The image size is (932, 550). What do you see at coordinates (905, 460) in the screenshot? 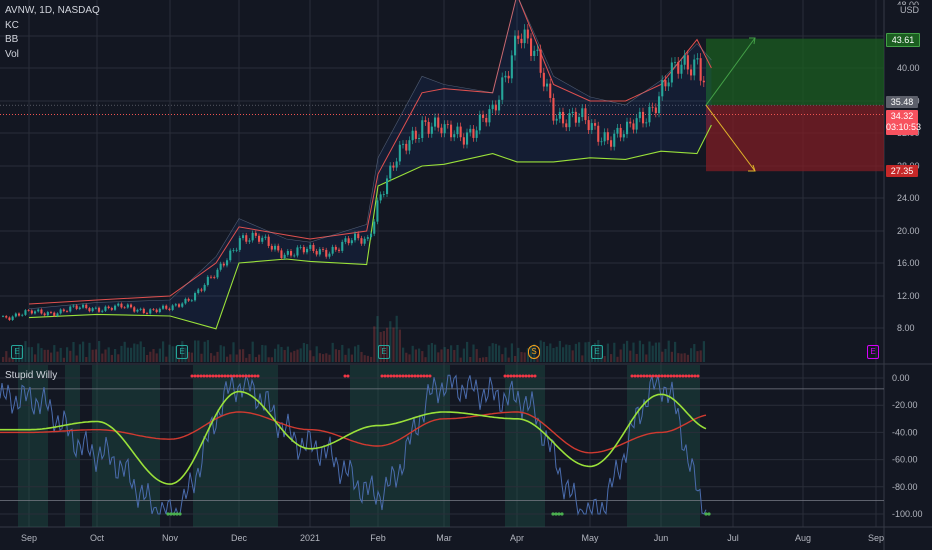
I see `osc-tick-label: -60.00` at bounding box center [905, 460].